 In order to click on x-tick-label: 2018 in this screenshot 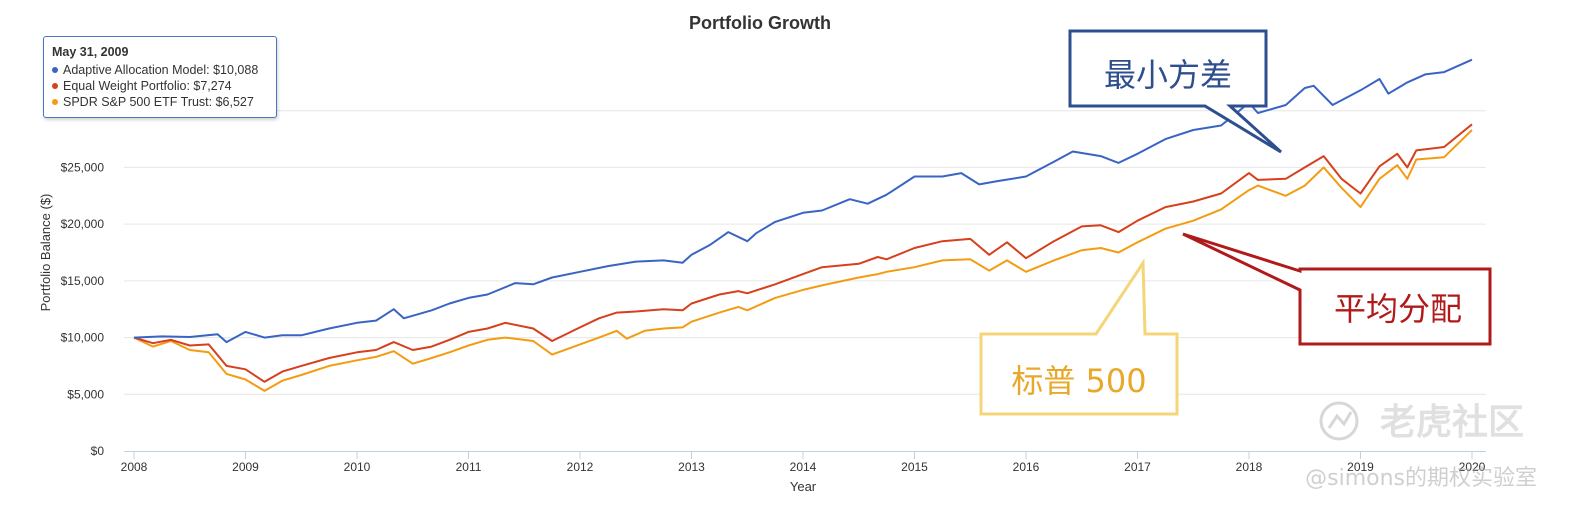, I will do `click(1249, 467)`.